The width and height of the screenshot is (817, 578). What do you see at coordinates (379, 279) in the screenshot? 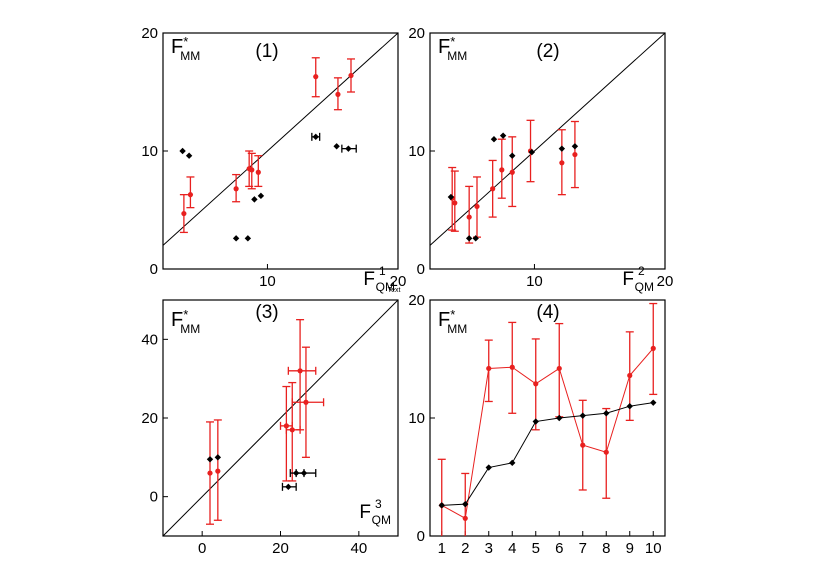
I see `x-axis-label: F 1 QM` at bounding box center [379, 279].